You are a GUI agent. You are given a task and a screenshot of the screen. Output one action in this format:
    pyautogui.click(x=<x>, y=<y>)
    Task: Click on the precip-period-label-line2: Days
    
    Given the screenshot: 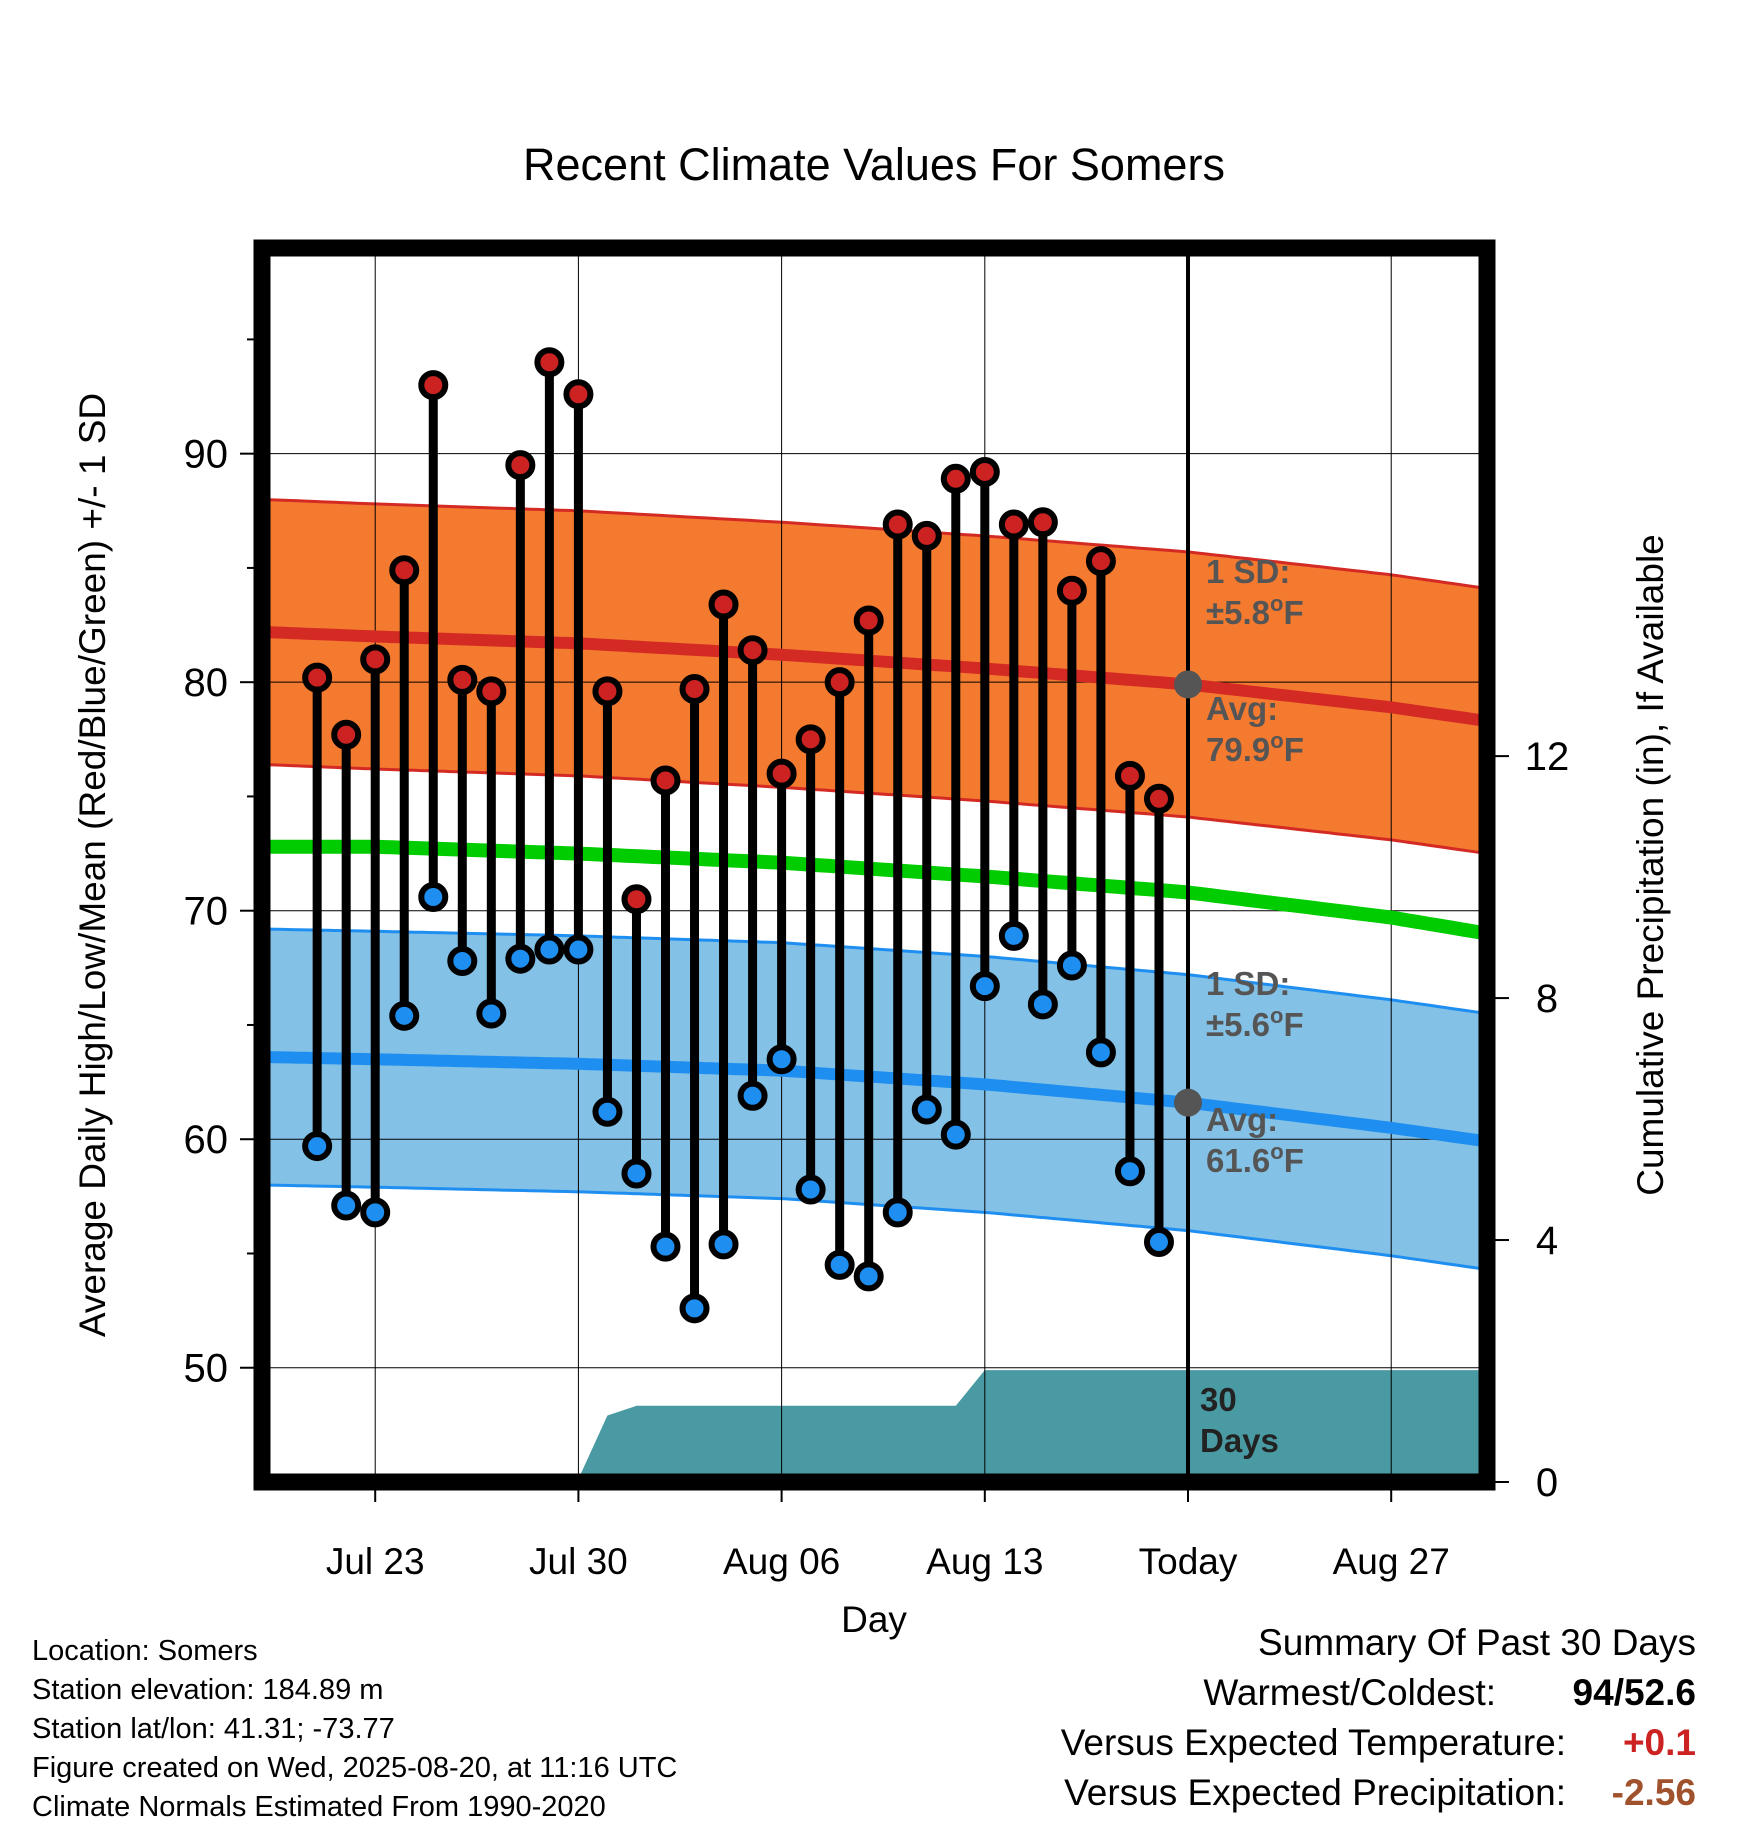 What is the action you would take?
    pyautogui.click(x=1239, y=1440)
    